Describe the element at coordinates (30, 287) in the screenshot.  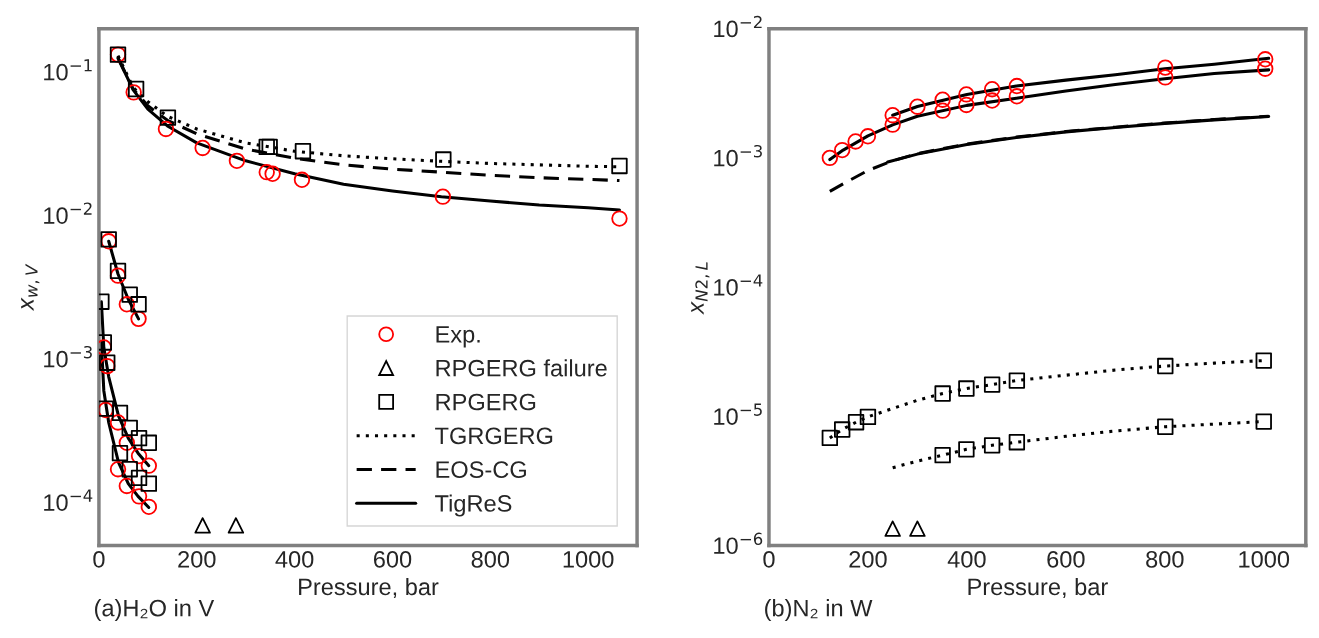
I see `y-axis-title: x$_{w,V}$` at that location.